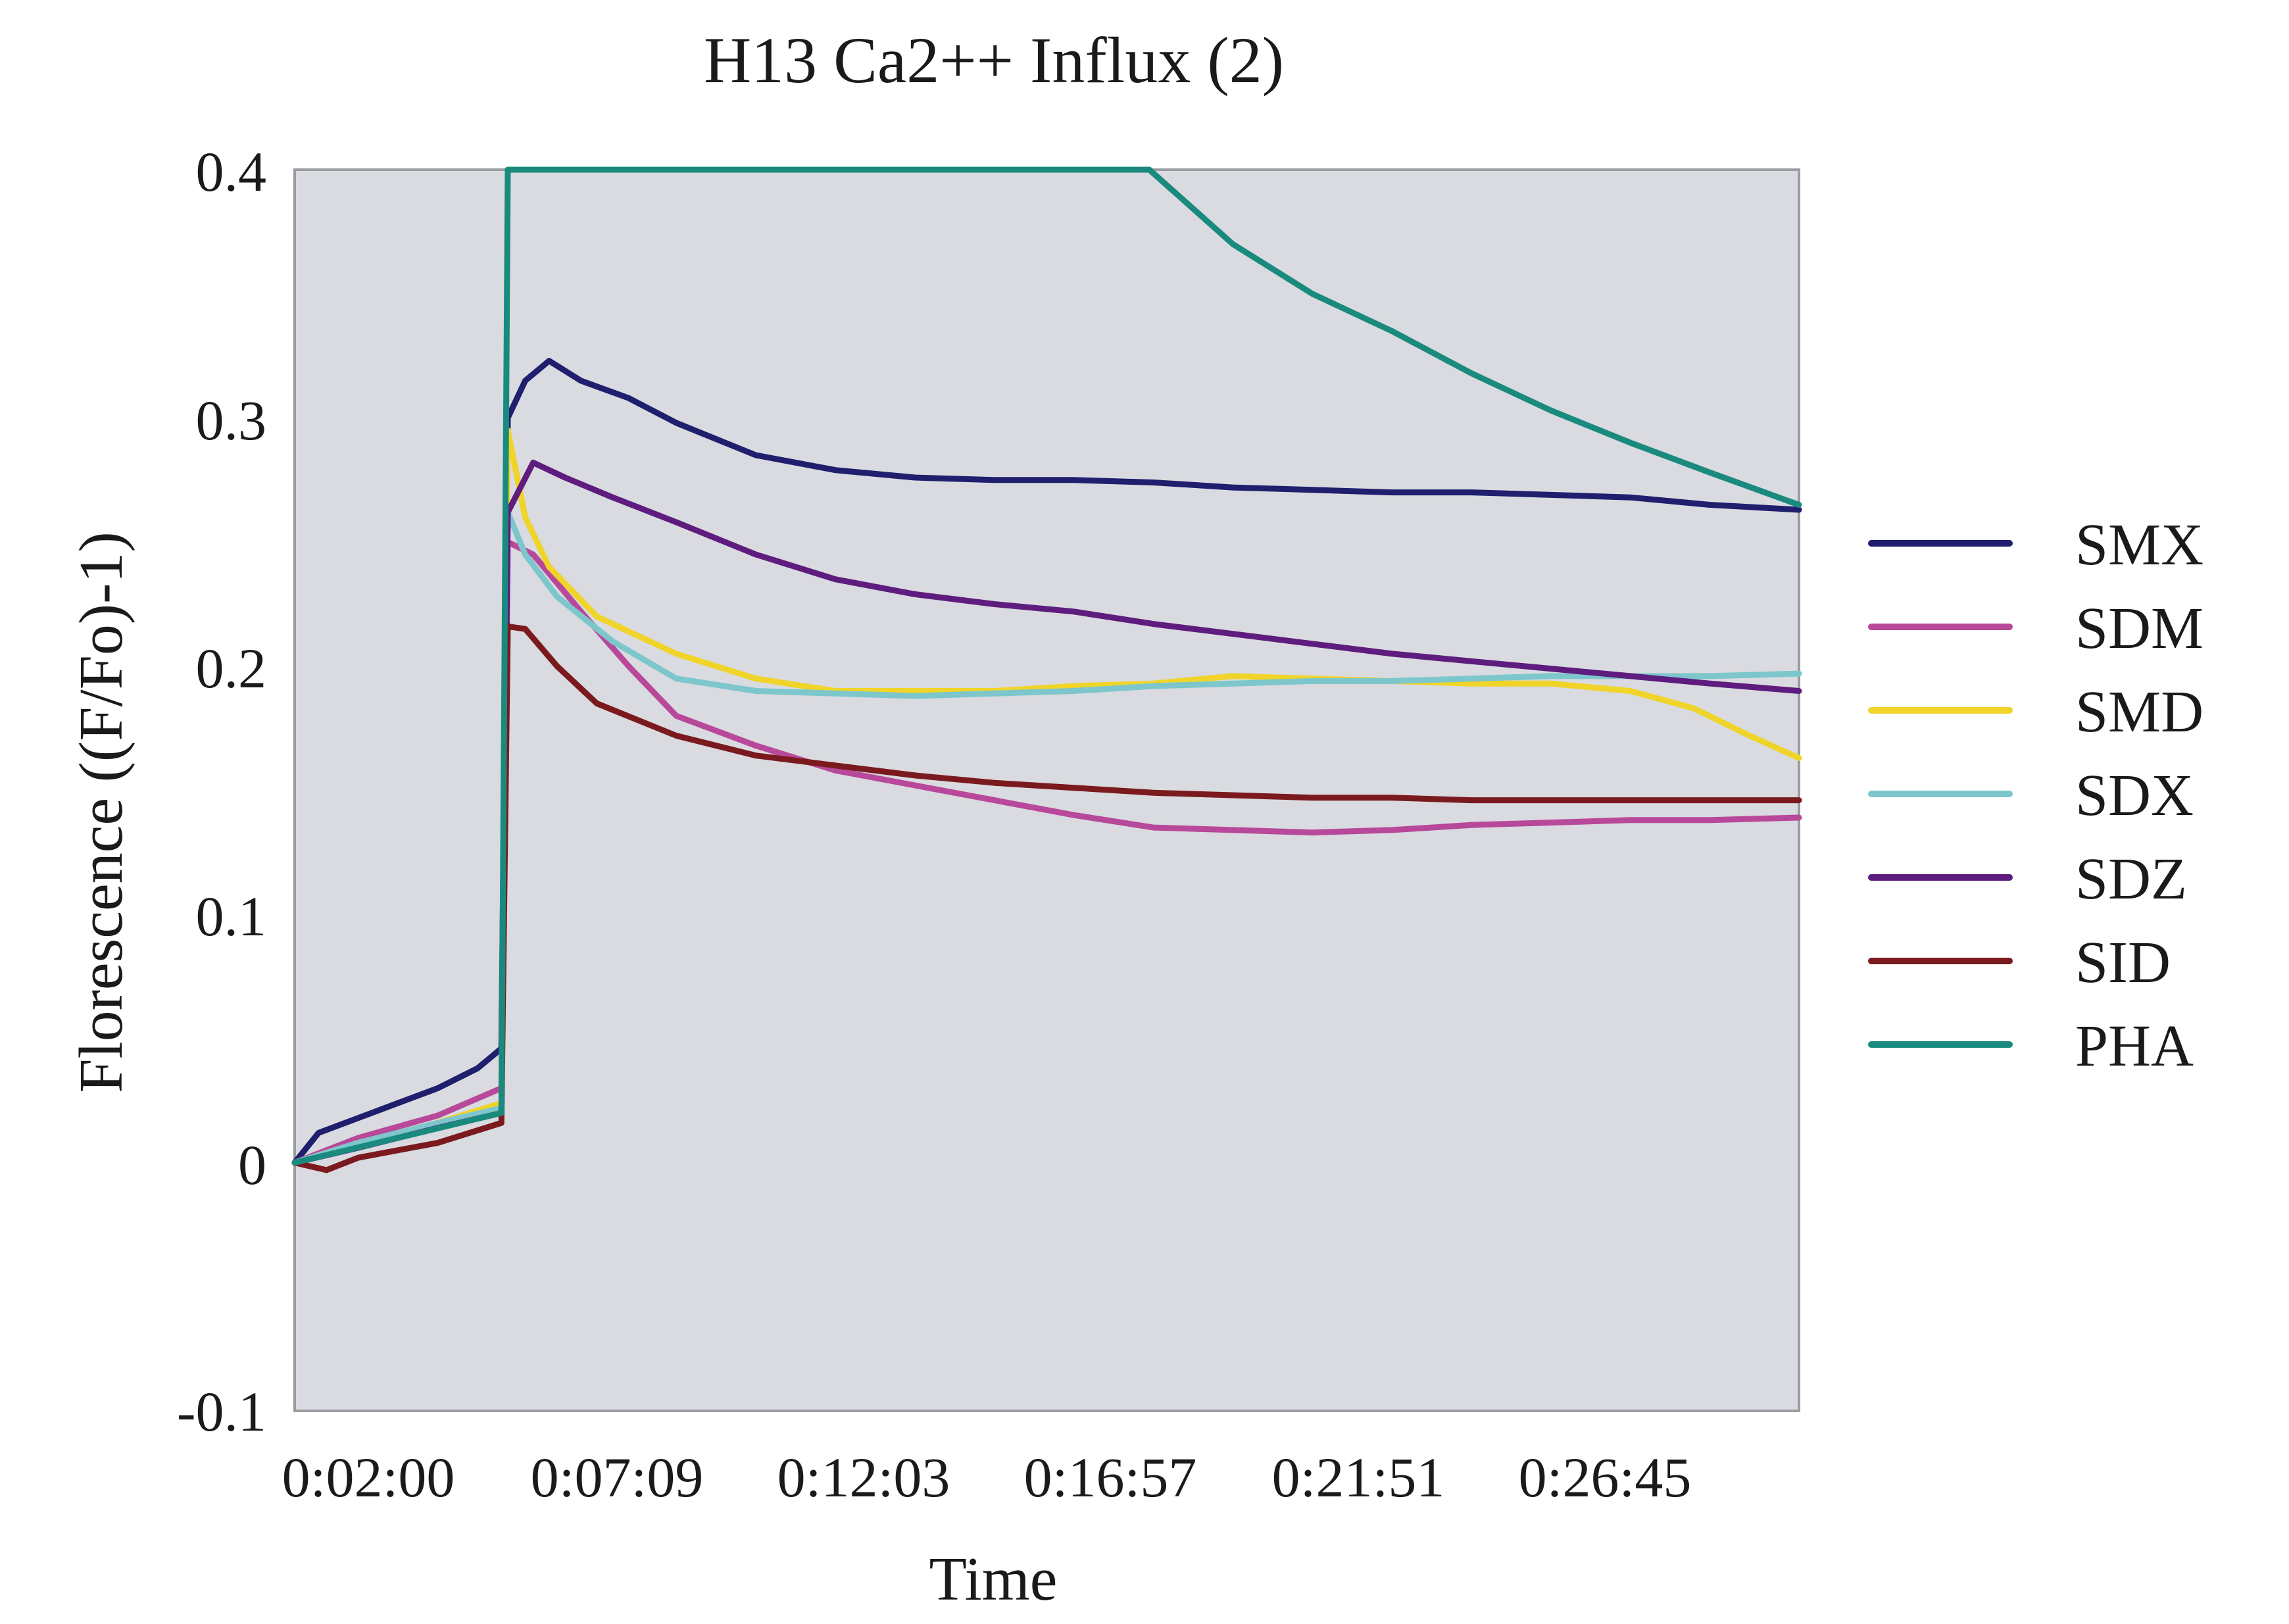 The height and width of the screenshot is (1624, 2289). I want to click on legend-item-pha: PHA, so click(2031, 1046).